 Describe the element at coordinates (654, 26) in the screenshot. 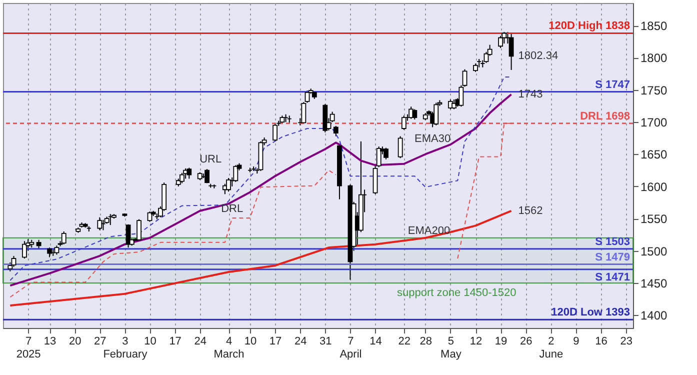

I see `y-tick-label: 1850` at that location.